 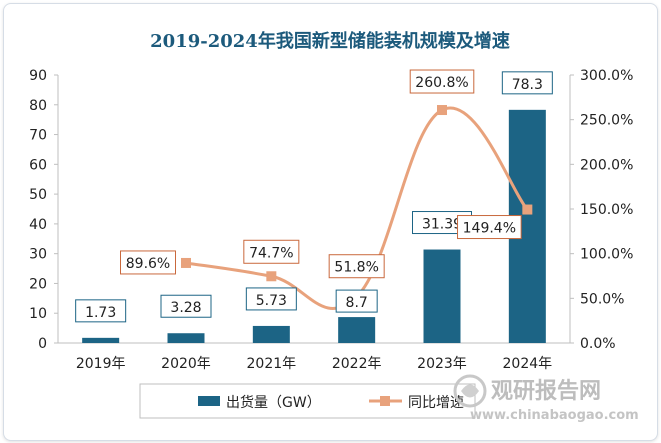 I want to click on y-left-tick-label: 60, so click(x=38, y=165).